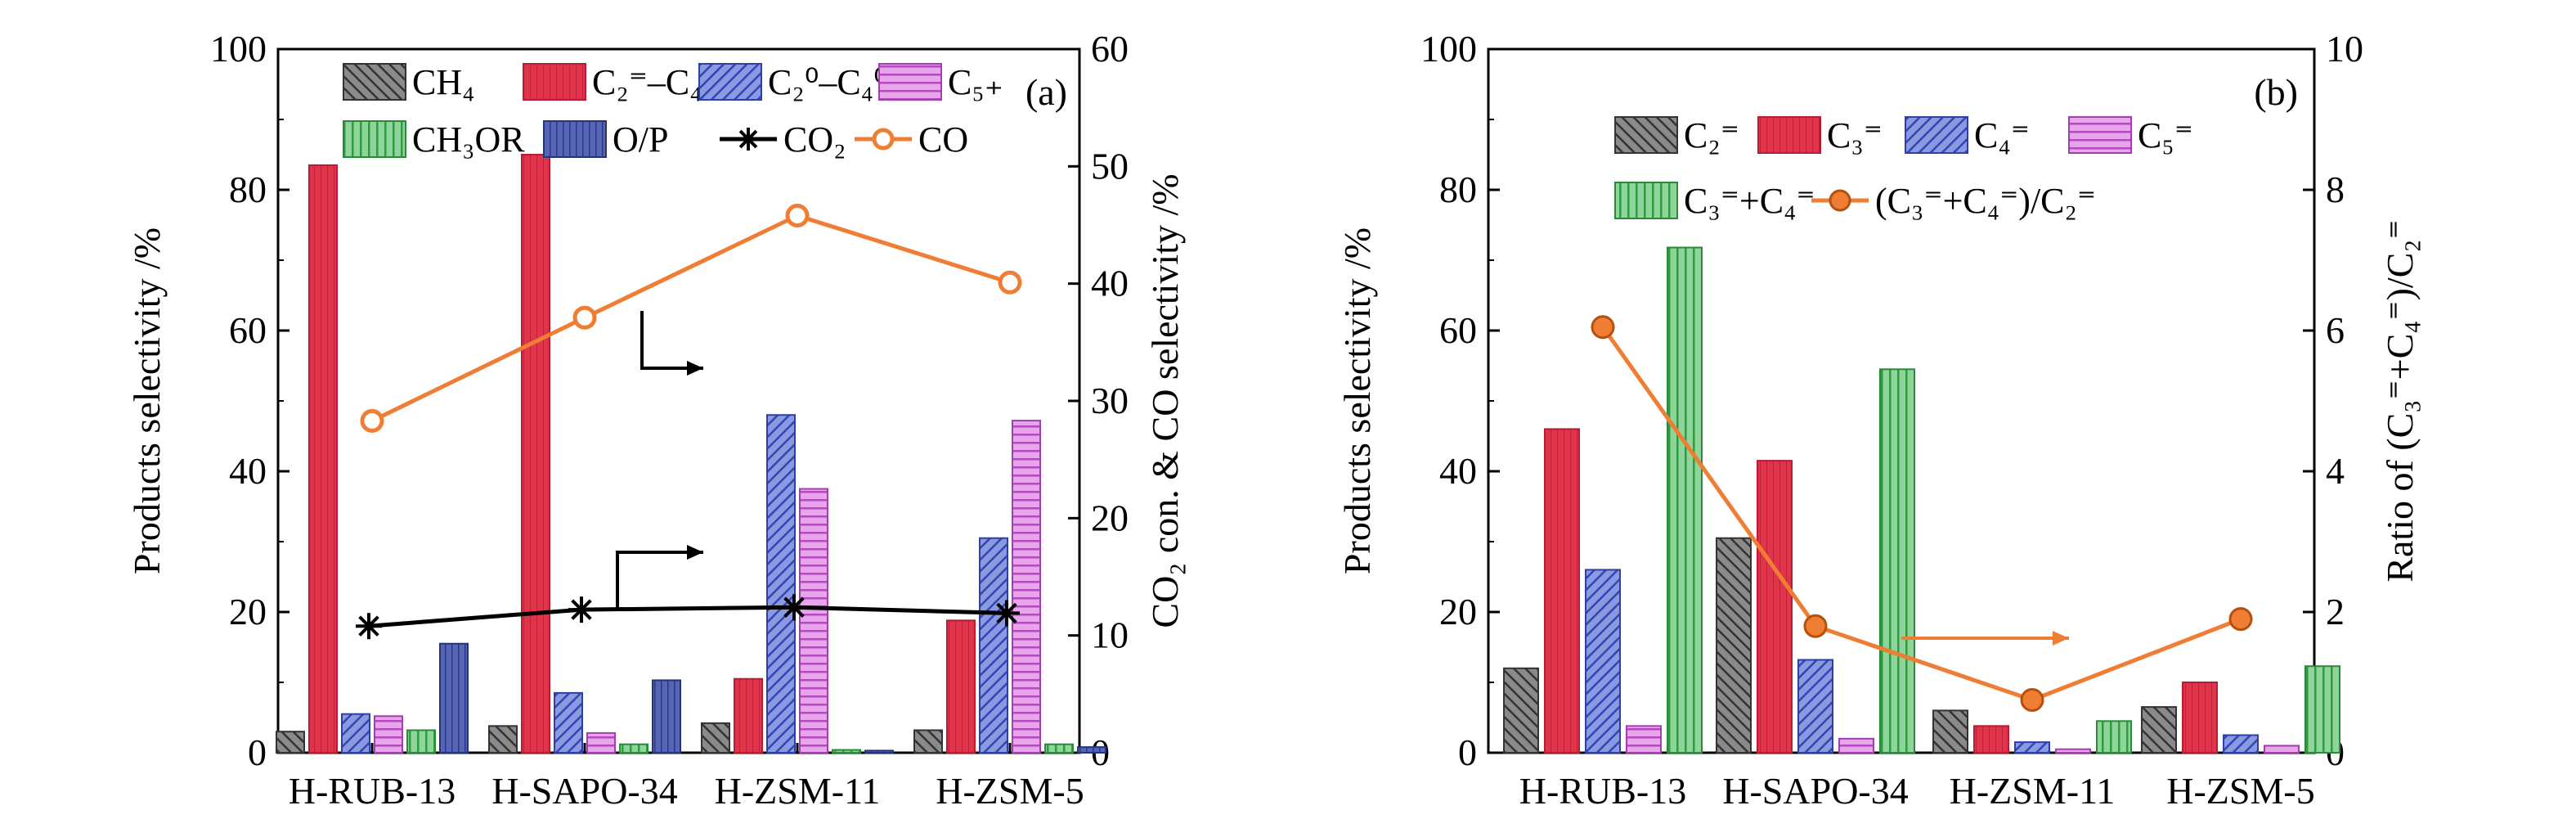 The height and width of the screenshot is (828, 2576). What do you see at coordinates (1602, 791) in the screenshot?
I see `x-tick-label: H-RUB-13` at bounding box center [1602, 791].